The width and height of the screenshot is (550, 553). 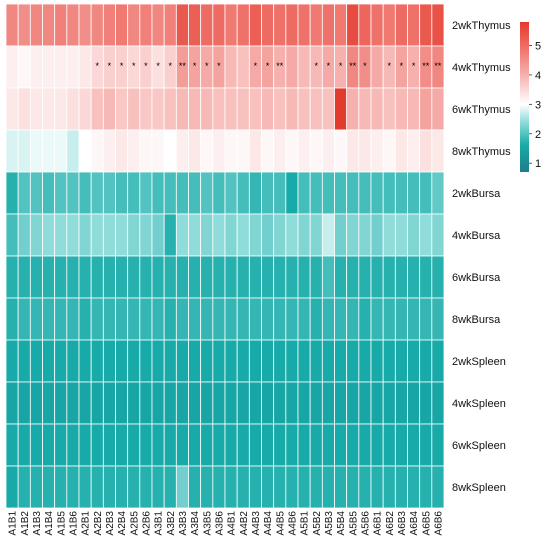 I want to click on column-label: A6B2, so click(x=390, y=523).